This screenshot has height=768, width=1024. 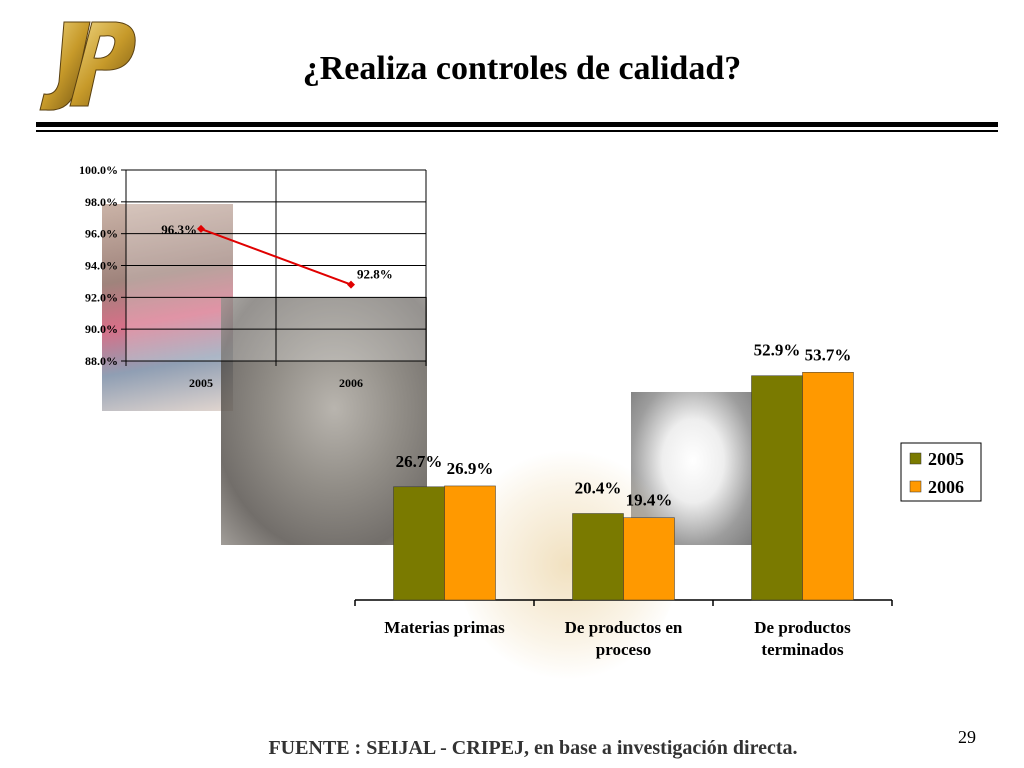 I want to click on y-tick-label: 92.0%, so click(x=101, y=297).